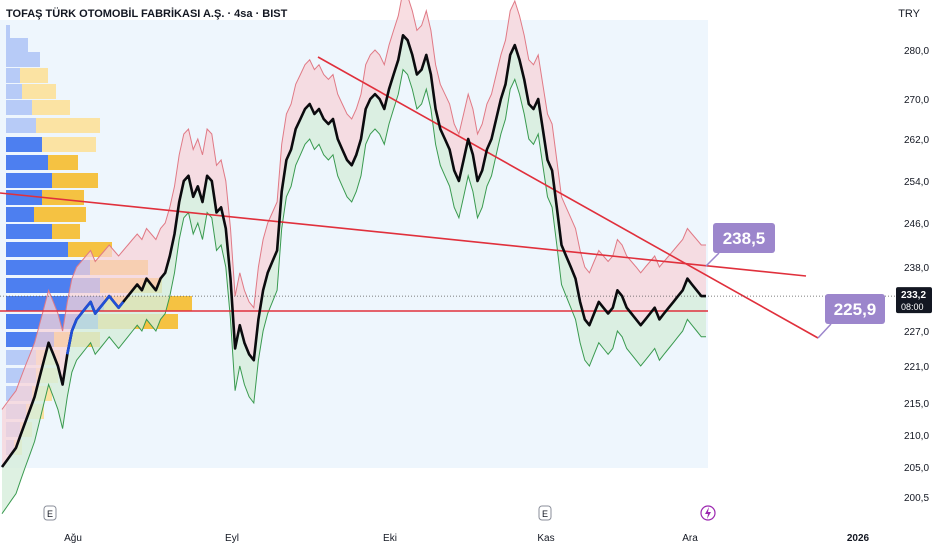 The width and height of the screenshot is (932, 550). Describe the element at coordinates (916, 498) in the screenshot. I see `y-tick-label: 200,5` at that location.